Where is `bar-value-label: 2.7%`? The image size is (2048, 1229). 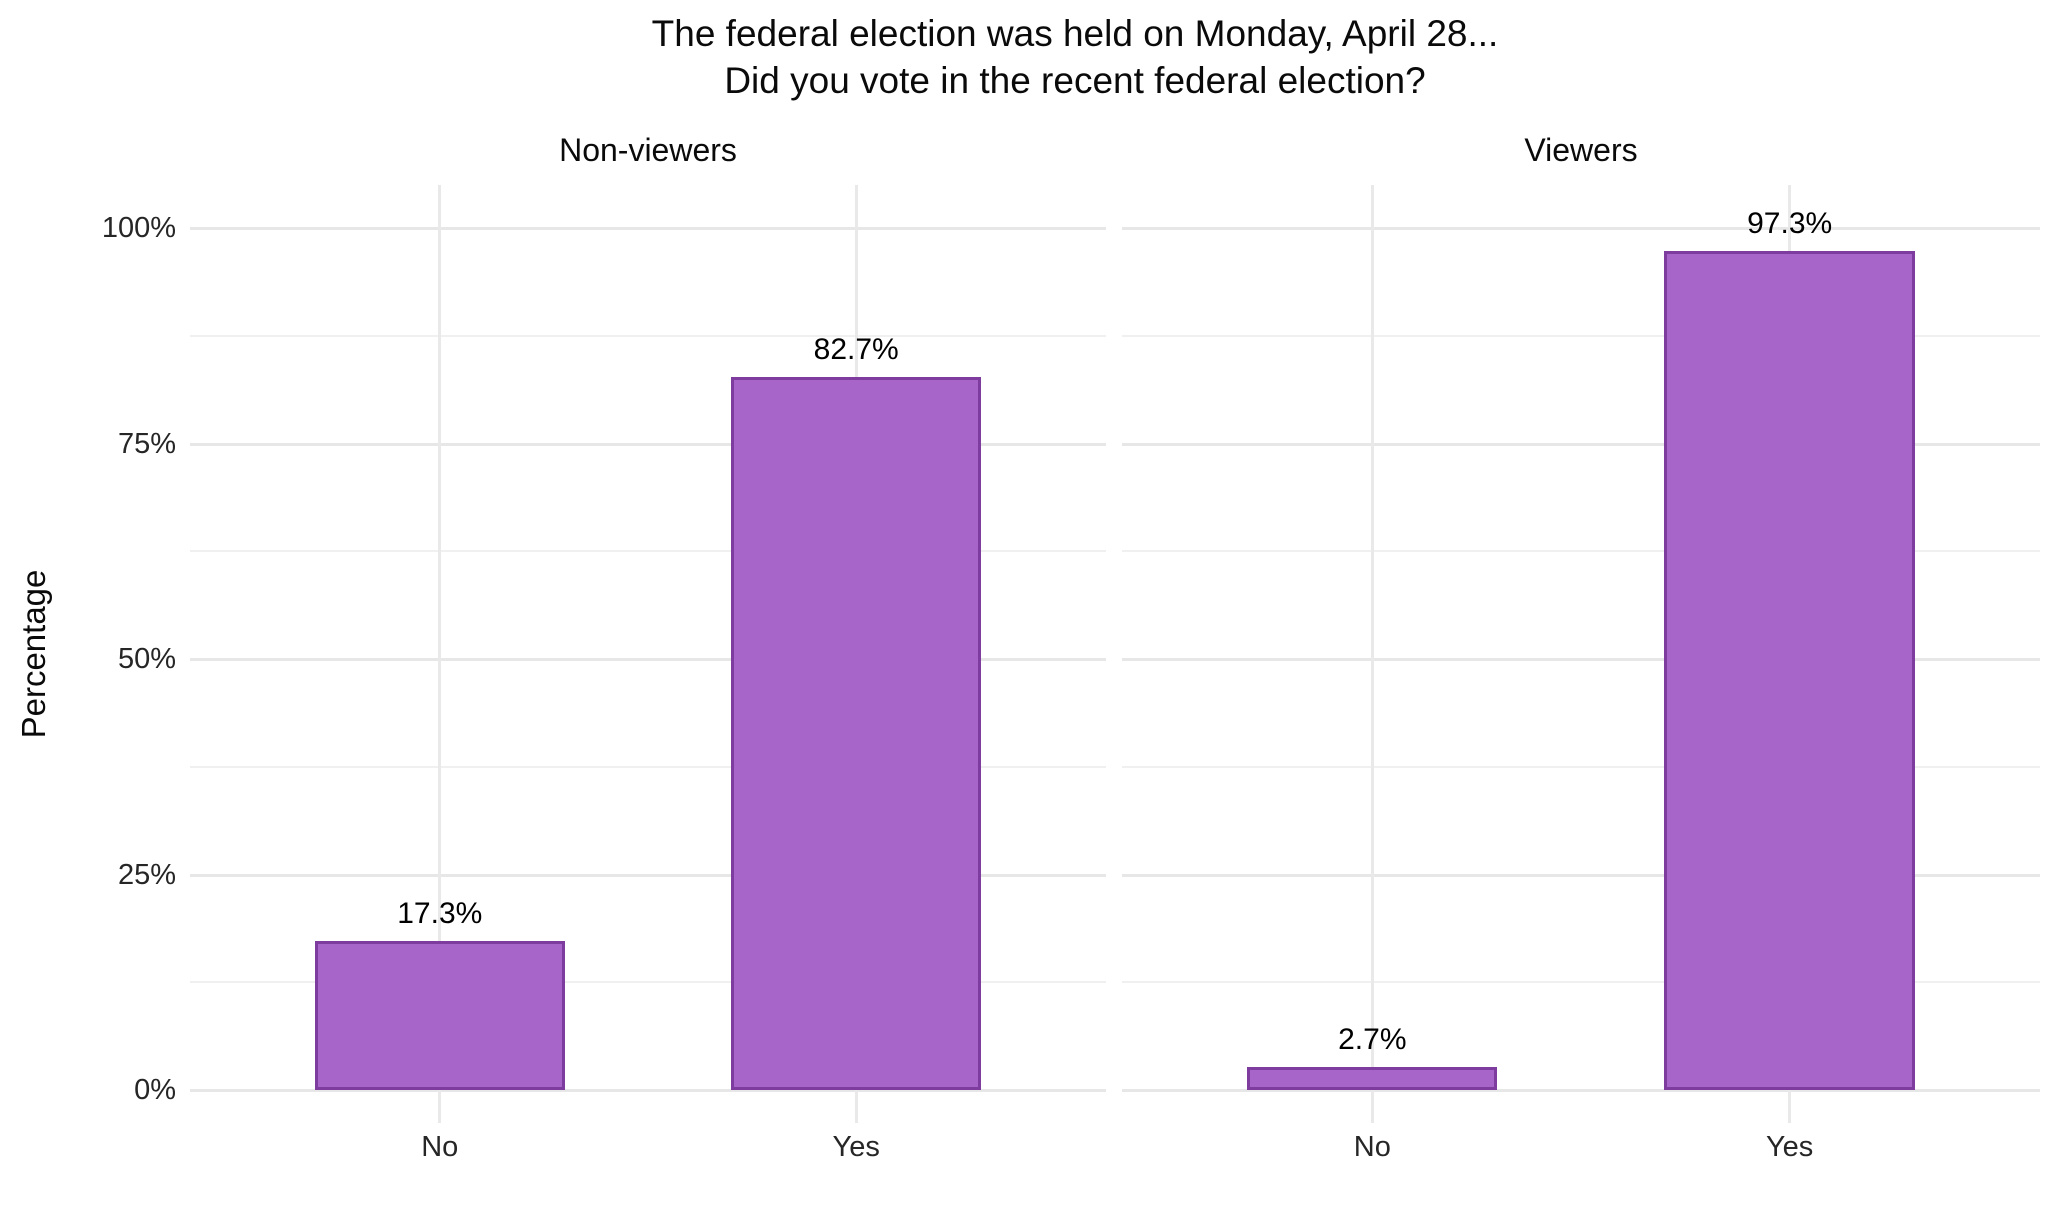 bar-value-label: 2.7% is located at coordinates (1372, 1039).